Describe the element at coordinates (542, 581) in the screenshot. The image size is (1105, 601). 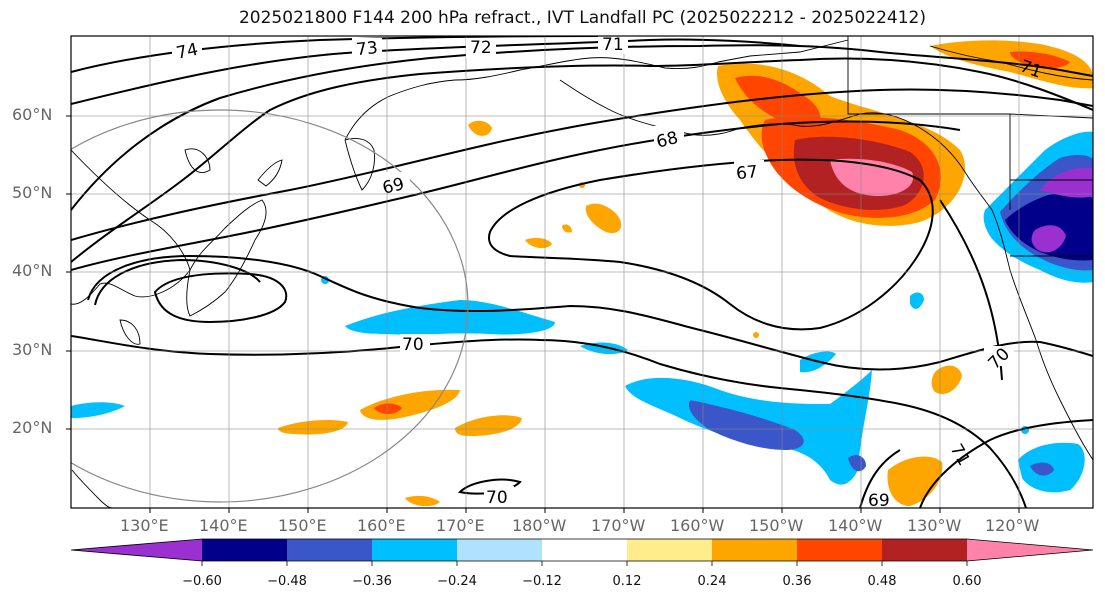
I see `colorbar-tick-label: −0.12` at that location.